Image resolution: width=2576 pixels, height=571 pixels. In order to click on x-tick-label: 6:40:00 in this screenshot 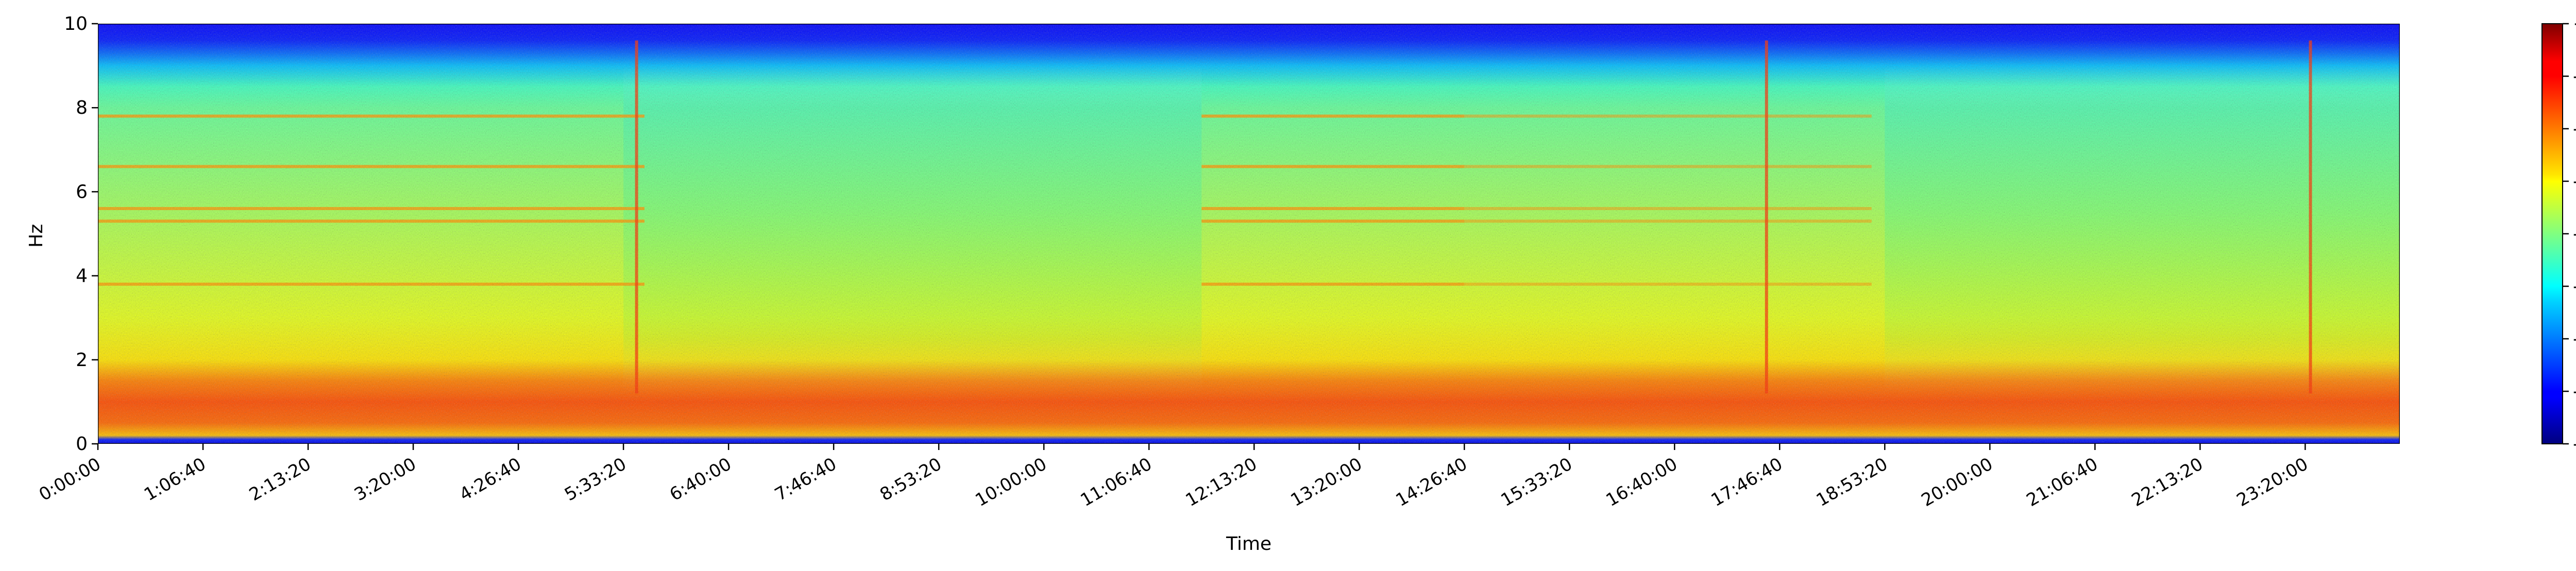, I will do `click(700, 479)`.